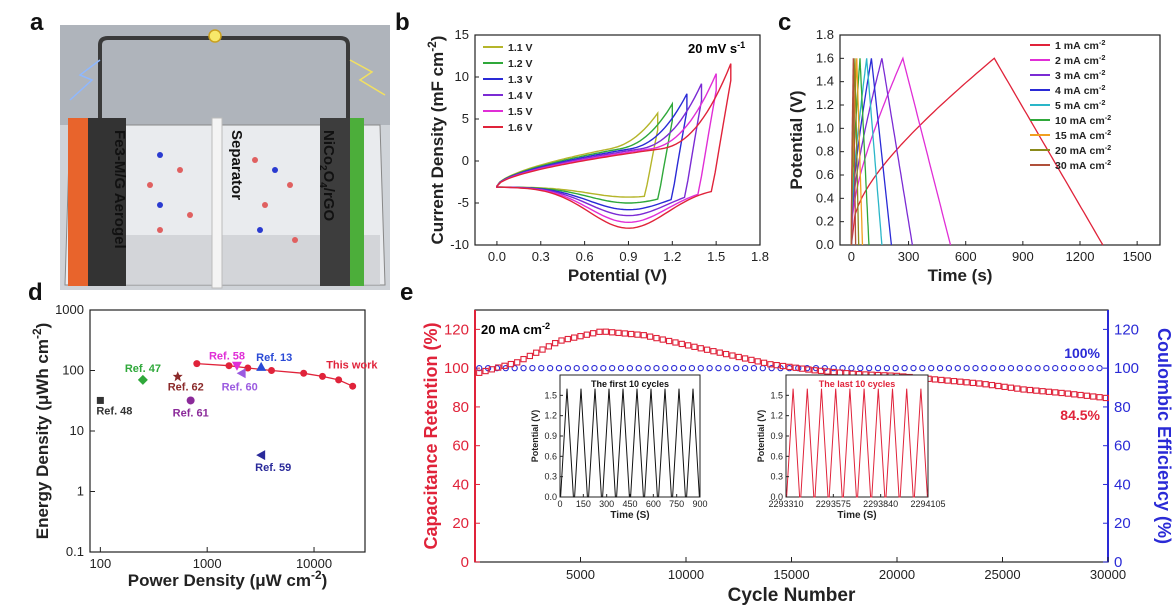  I want to click on final-retention-label: 84.5%, so click(1080, 415).